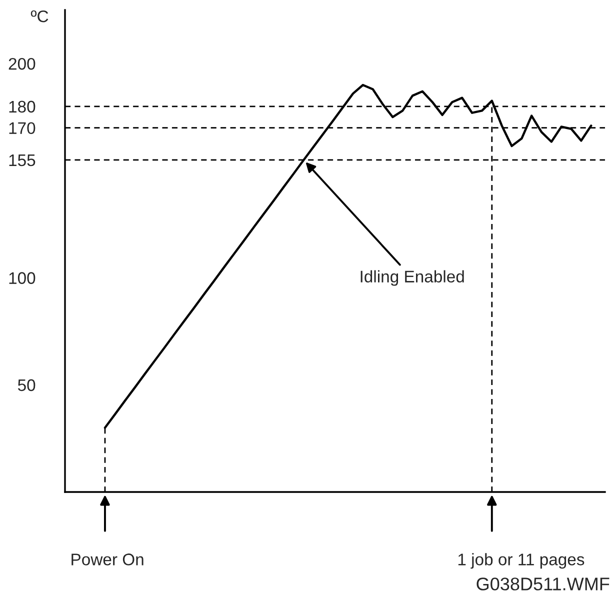 This screenshot has height=603, width=613. Describe the element at coordinates (543, 584) in the screenshot. I see `text: G038D511.WMF` at that location.